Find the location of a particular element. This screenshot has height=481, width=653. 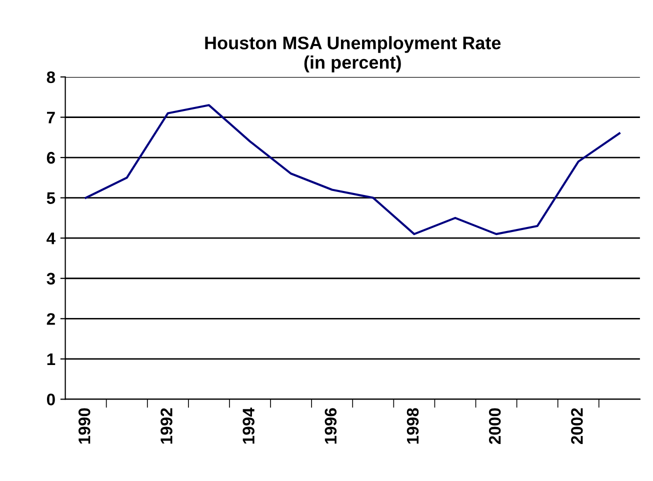

y-tick-label: 1 is located at coordinates (51, 359).